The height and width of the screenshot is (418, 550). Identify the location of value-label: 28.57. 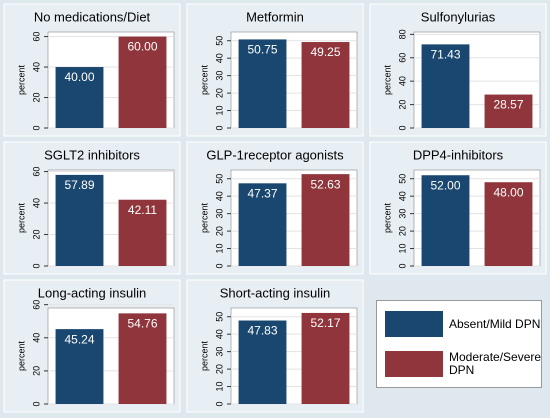
(508, 105).